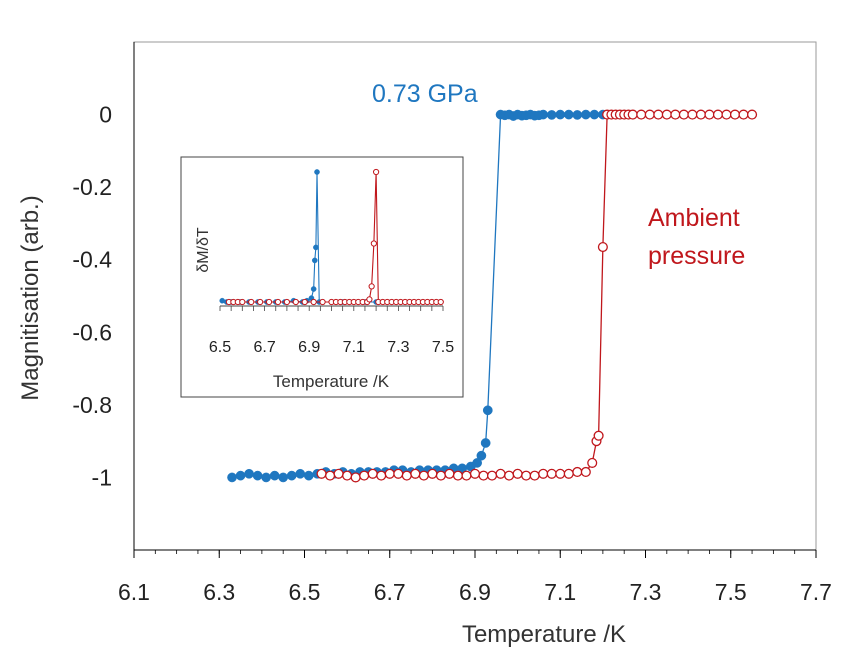  Describe the element at coordinates (544, 634) in the screenshot. I see `x-axis-title: Temperature /K` at that location.